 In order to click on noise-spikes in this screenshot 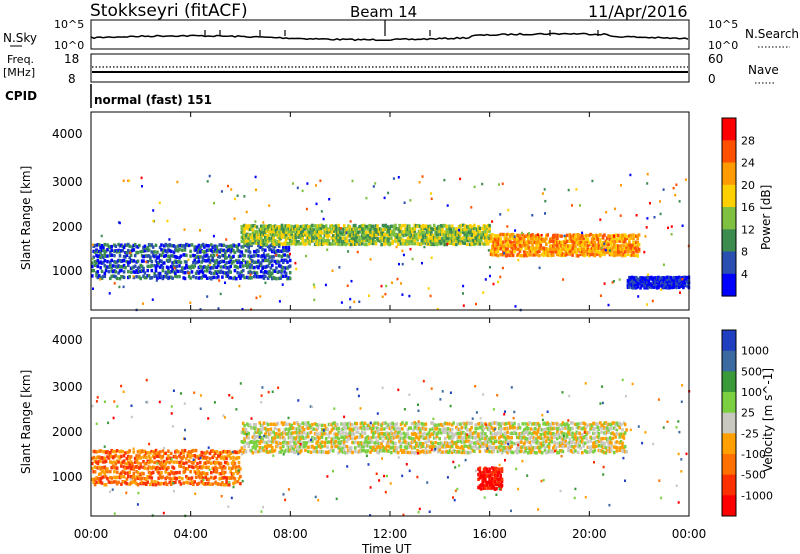, I will do `click(401, 28)`.